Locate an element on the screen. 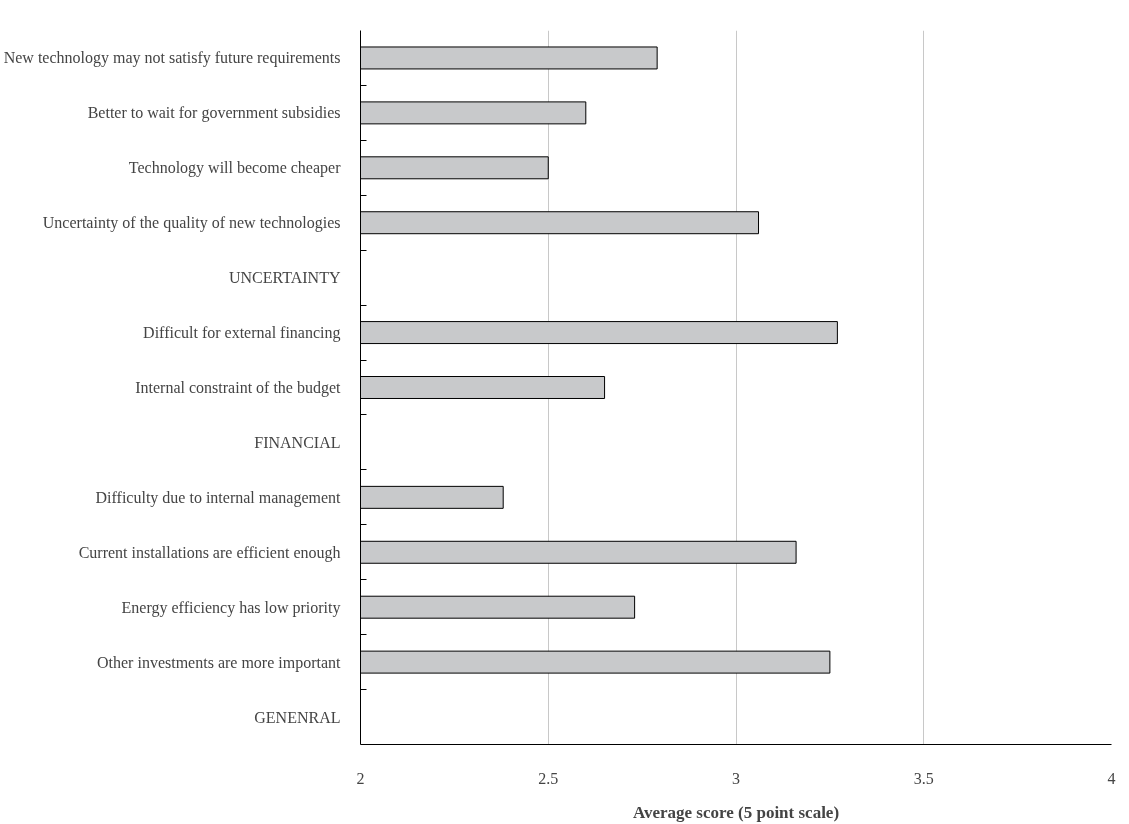  y-tick-label: Difficulty due to internal management is located at coordinates (218, 497).